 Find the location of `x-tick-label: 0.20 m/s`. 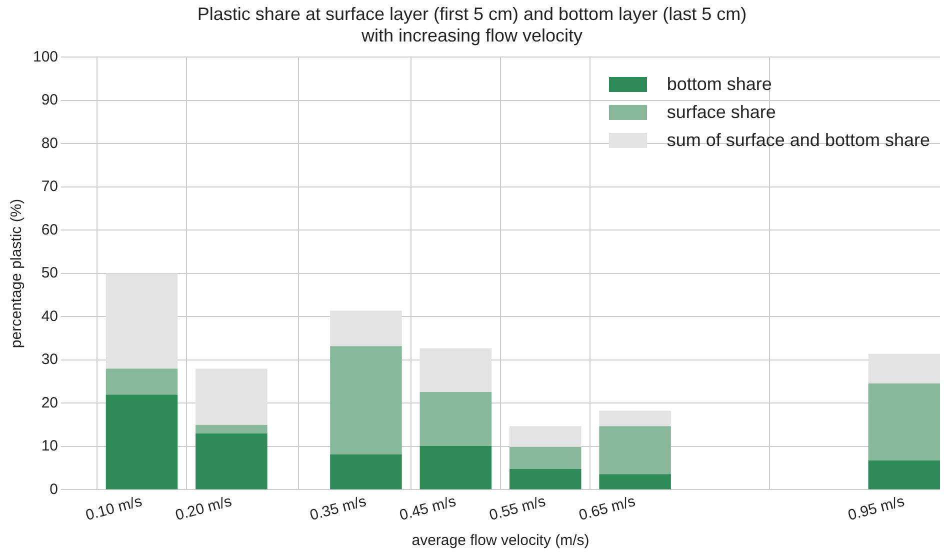

x-tick-label: 0.20 m/s is located at coordinates (204, 508).